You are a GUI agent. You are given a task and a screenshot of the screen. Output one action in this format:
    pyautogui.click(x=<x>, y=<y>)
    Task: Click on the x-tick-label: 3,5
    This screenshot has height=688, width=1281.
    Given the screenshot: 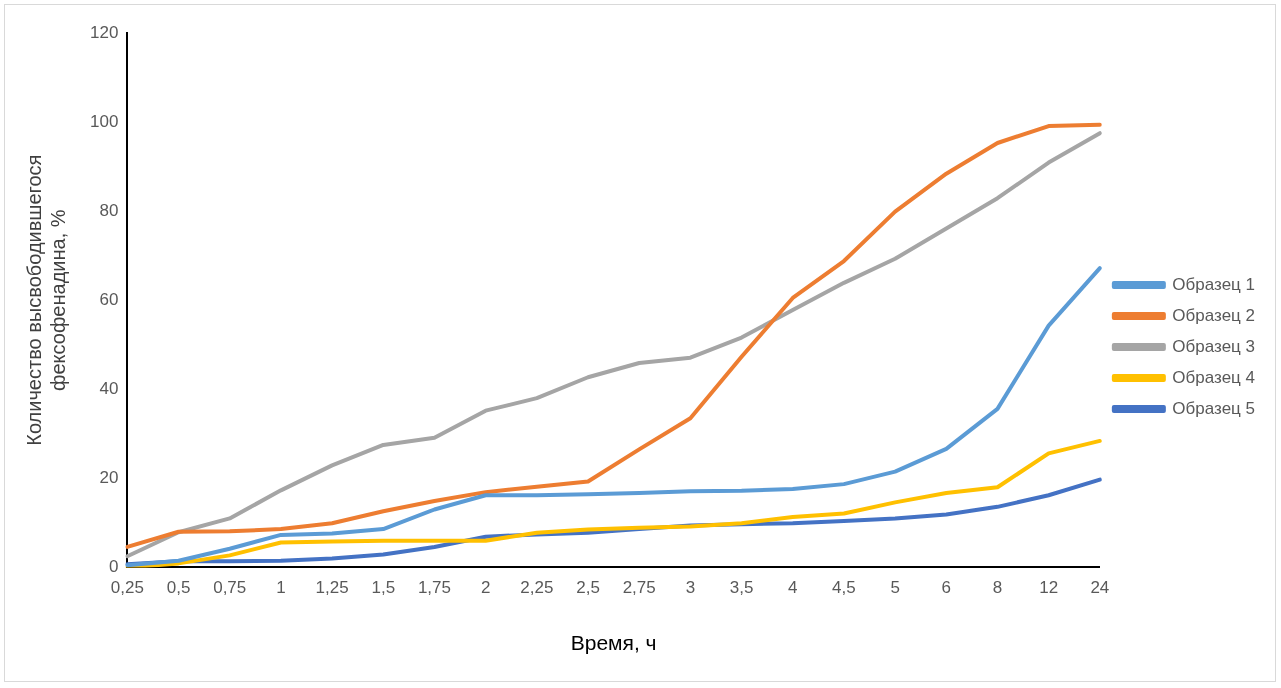 What is the action you would take?
    pyautogui.click(x=741, y=588)
    